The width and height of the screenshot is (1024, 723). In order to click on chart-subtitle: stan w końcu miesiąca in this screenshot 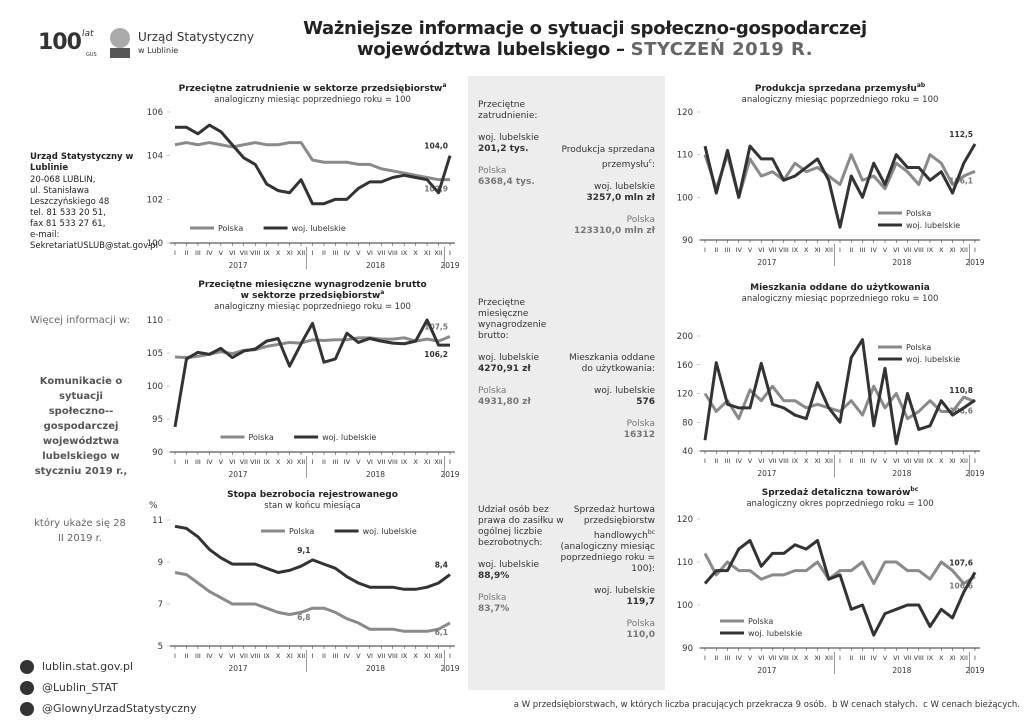, I will do `click(312, 506)`.